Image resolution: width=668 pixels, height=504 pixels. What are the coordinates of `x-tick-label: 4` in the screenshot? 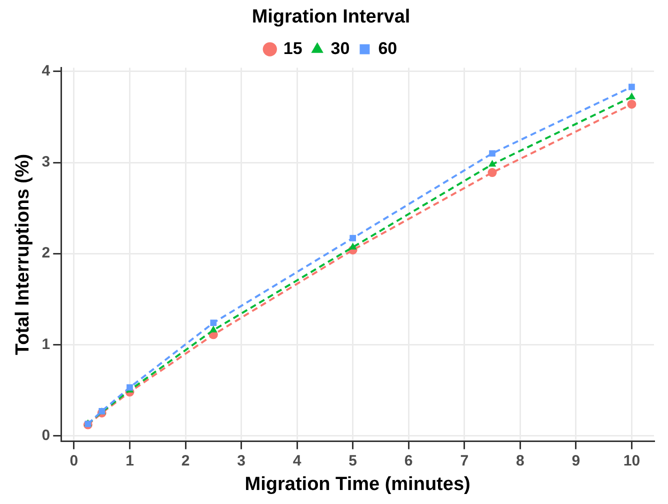 It's located at (297, 461).